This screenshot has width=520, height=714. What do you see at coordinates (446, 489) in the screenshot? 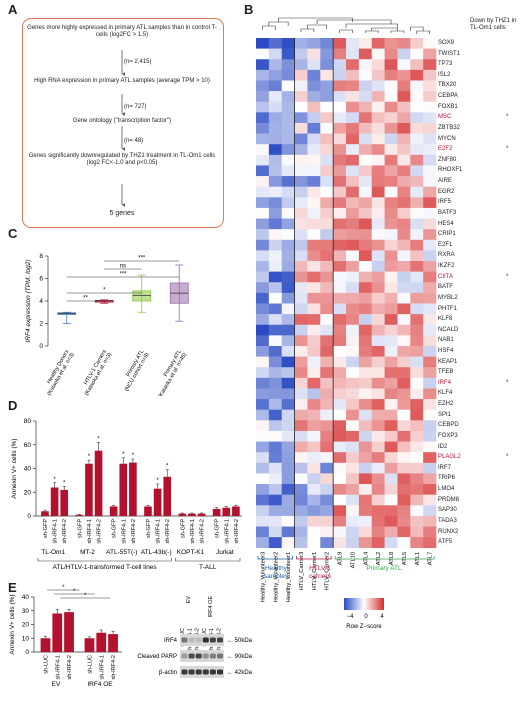
I see `gene-label: LMO4` at bounding box center [446, 489].